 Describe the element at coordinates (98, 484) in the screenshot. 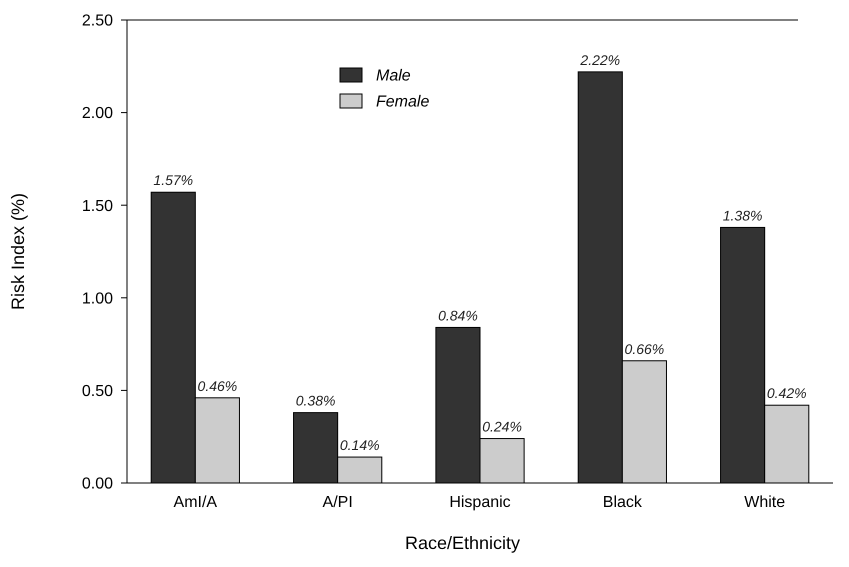

I see `y-tick-label: 0.00` at that location.